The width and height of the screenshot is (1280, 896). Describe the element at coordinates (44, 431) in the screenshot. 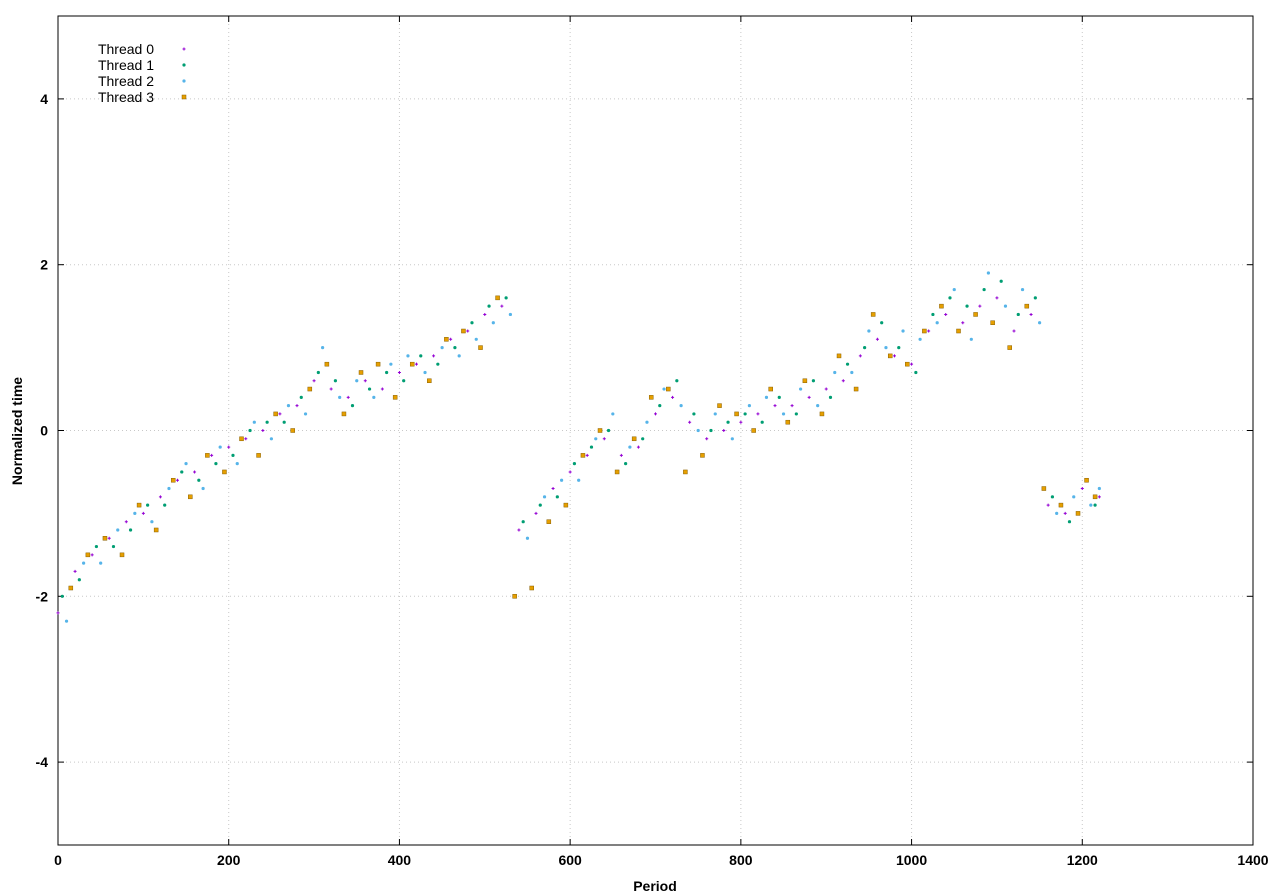

I see `y-tick-label: 0` at that location.